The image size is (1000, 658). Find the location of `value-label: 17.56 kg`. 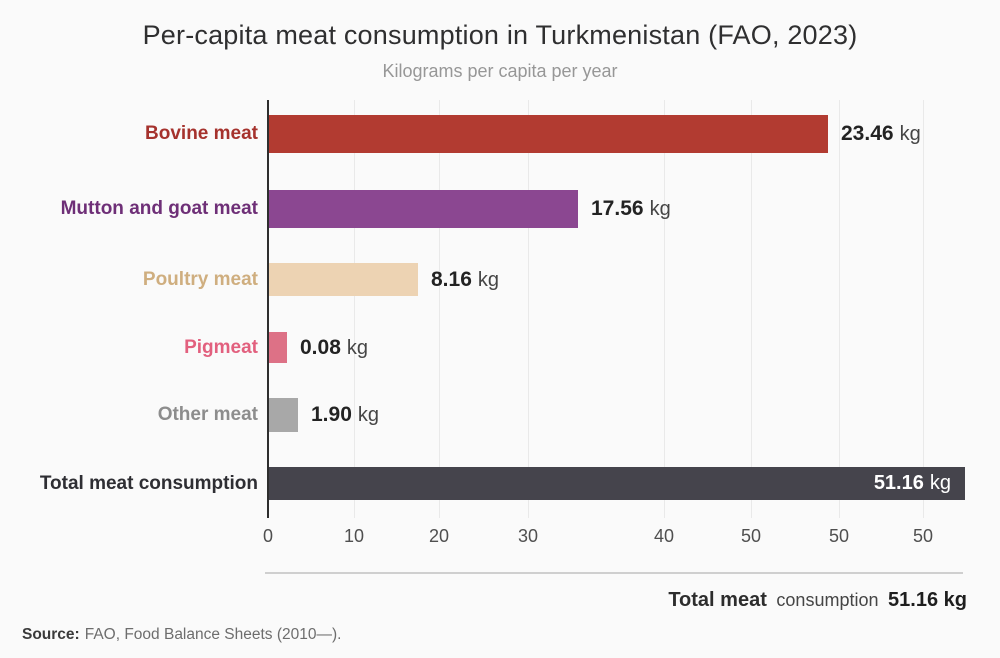

value-label: 17.56 kg is located at coordinates (631, 208).